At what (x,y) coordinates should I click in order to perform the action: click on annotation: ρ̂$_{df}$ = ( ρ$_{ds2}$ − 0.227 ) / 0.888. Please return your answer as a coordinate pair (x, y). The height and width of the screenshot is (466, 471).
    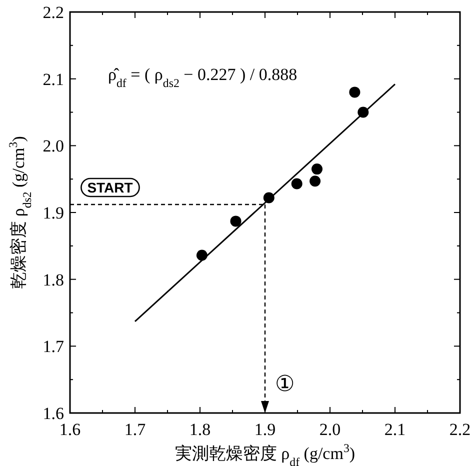
    Looking at the image, I should click on (203, 77).